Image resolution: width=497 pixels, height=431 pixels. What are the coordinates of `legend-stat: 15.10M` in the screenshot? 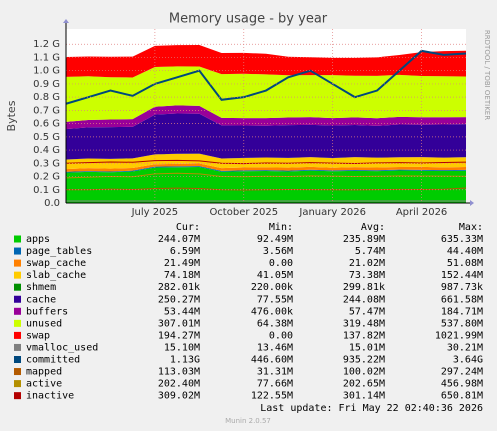 It's located at (182, 347).